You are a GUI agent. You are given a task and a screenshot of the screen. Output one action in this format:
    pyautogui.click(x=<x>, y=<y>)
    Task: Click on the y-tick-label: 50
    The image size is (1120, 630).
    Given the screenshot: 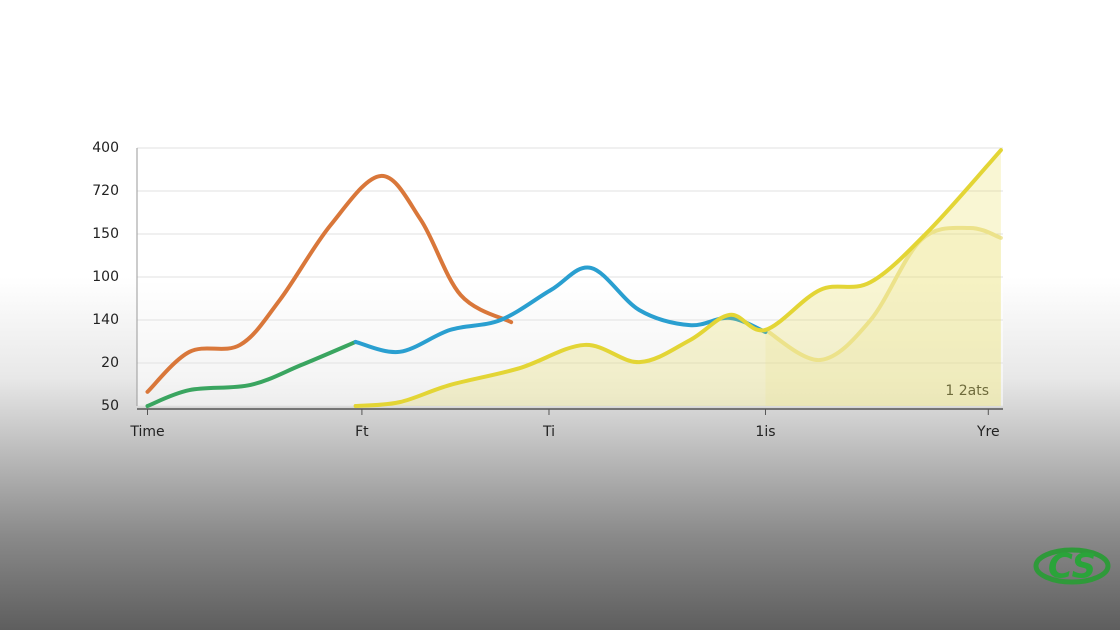 What is the action you would take?
    pyautogui.click(x=110, y=406)
    